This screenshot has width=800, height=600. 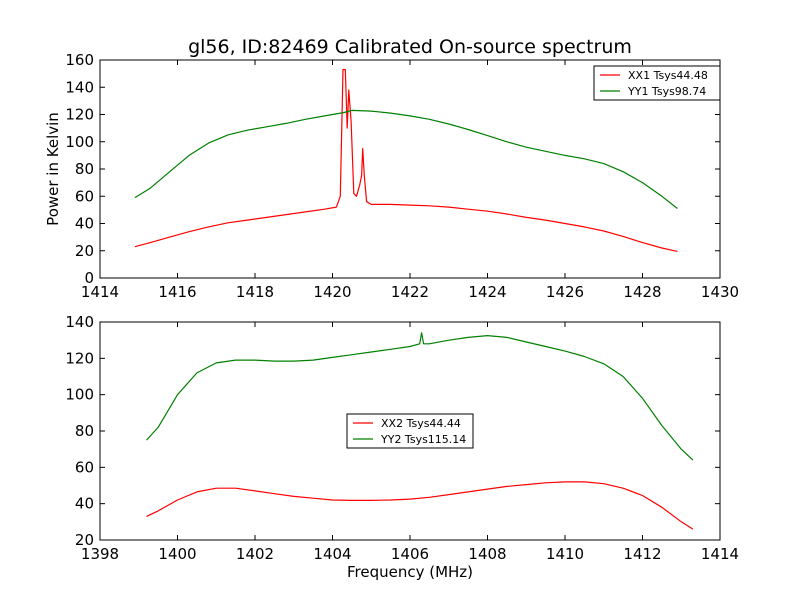 What do you see at coordinates (177, 554) in the screenshot?
I see `x-tick-label: 1400` at bounding box center [177, 554].